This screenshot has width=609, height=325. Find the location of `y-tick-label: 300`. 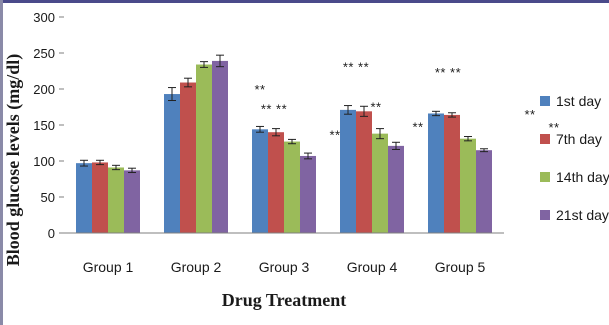

y-tick-label: 300 is located at coordinates (44, 17).